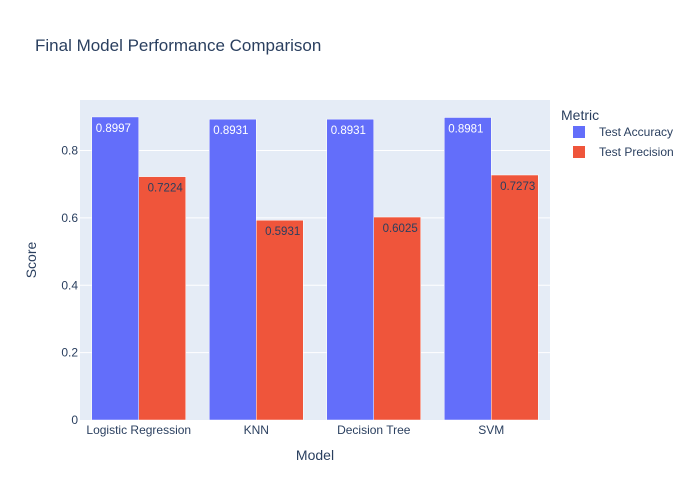  What do you see at coordinates (282, 232) in the screenshot?
I see `bar-data-label: 0.5931` at bounding box center [282, 232].